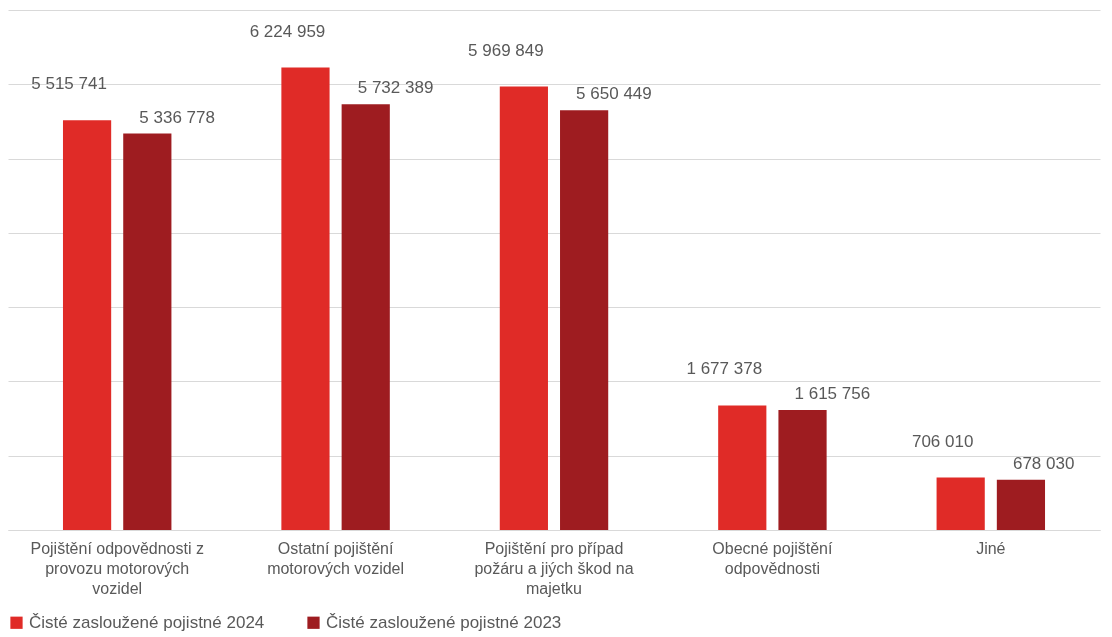  I want to click on data-label: 1 677 378, so click(724, 369).